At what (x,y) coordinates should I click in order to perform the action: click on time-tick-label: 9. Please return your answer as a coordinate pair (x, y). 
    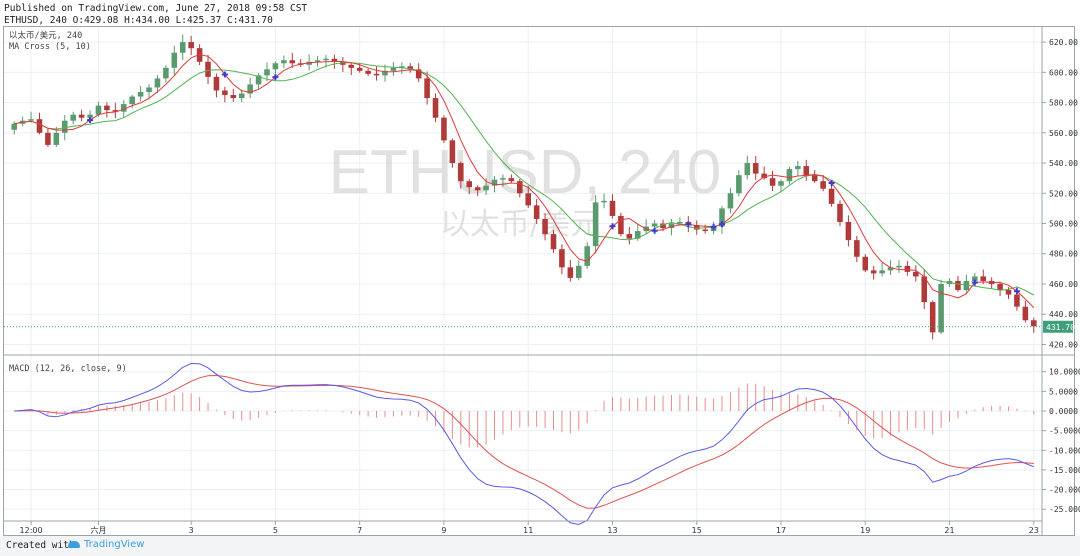
    Looking at the image, I should click on (443, 530).